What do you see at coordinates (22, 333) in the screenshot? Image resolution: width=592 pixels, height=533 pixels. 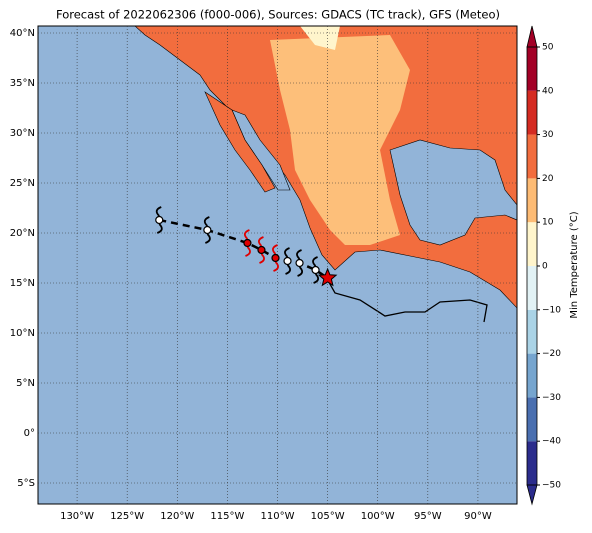 I see `lat-tick-label: 10°N` at bounding box center [22, 333].